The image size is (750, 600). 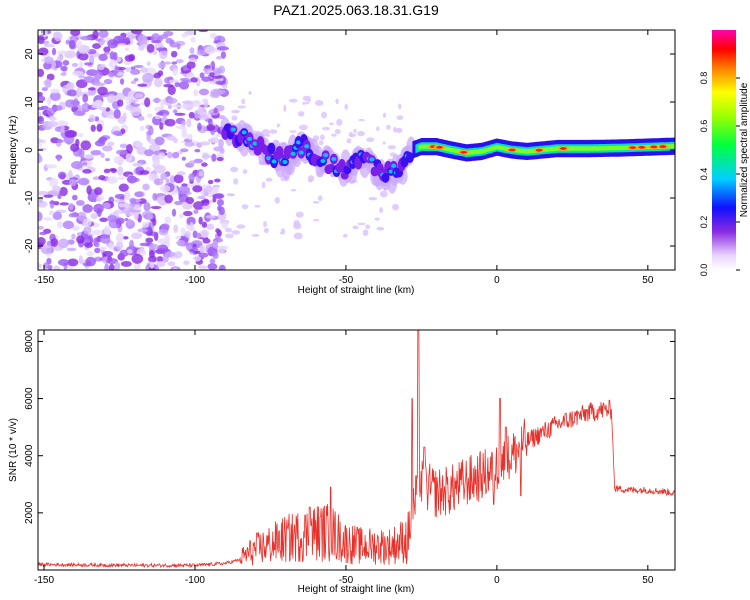 What do you see at coordinates (271, 148) in the screenshot?
I see `spectrogram-ridge-core` at bounding box center [271, 148].